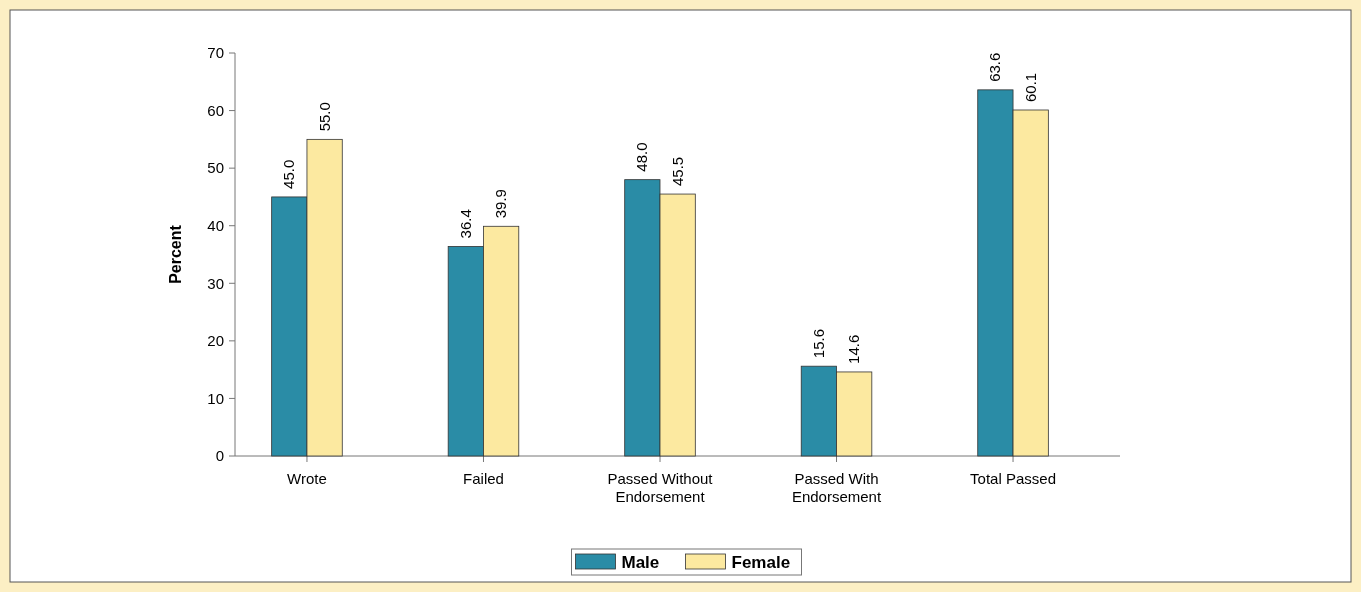 This screenshot has width=1361, height=592. I want to click on data-label: 45.5, so click(677, 171).